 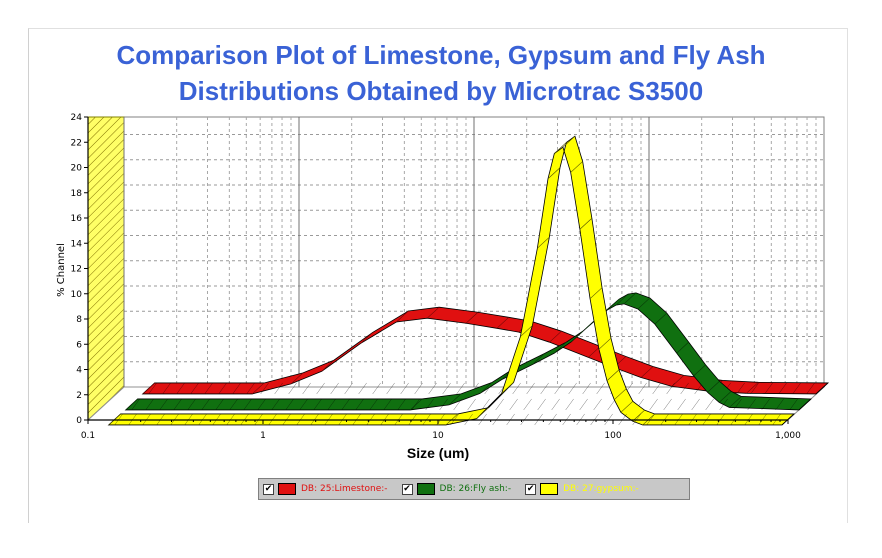 I want to click on left-wall, so click(x=106, y=269).